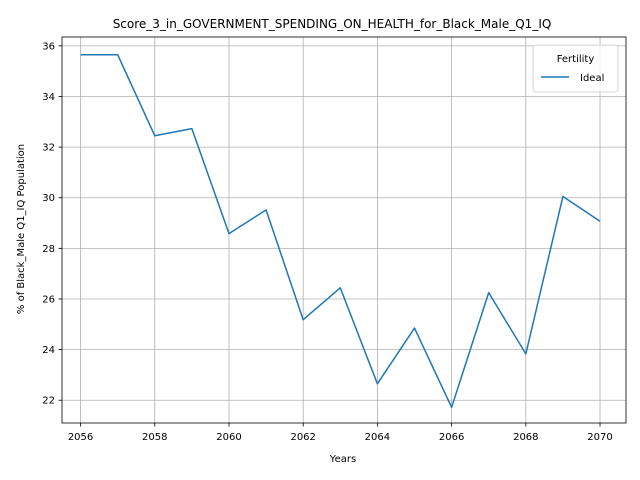 The height and width of the screenshot is (480, 640). What do you see at coordinates (377, 437) in the screenshot?
I see `x-tick-label: 2064` at bounding box center [377, 437].